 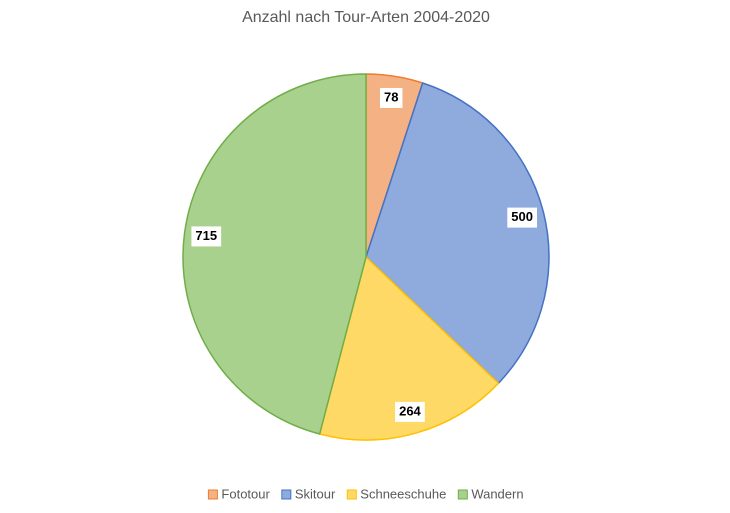 I want to click on data-label-text: 500, so click(x=522, y=216).